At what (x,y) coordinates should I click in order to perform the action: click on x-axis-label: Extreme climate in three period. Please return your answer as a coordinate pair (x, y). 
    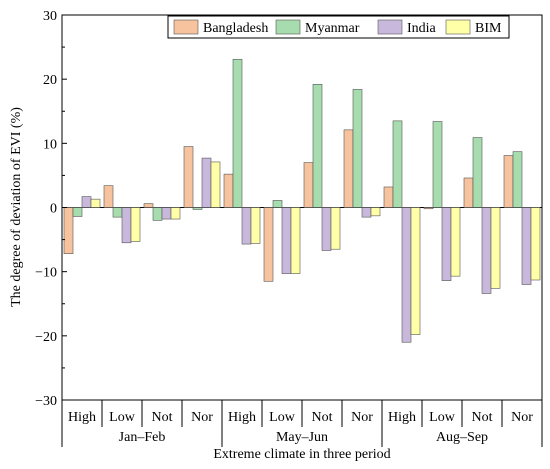
    Looking at the image, I should click on (301, 454).